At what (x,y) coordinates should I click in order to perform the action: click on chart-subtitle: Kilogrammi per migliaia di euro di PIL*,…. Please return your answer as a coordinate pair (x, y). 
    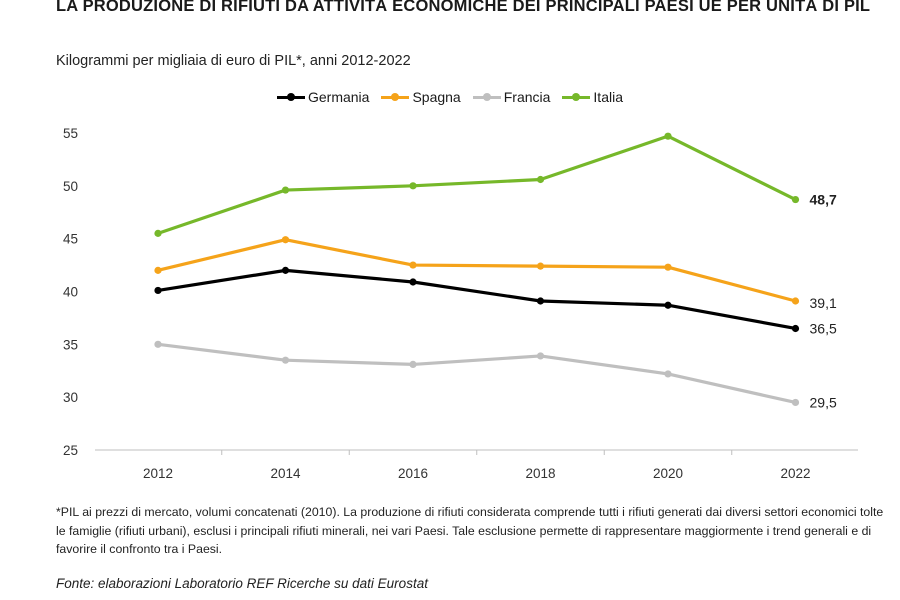
    Looking at the image, I should click on (233, 61).